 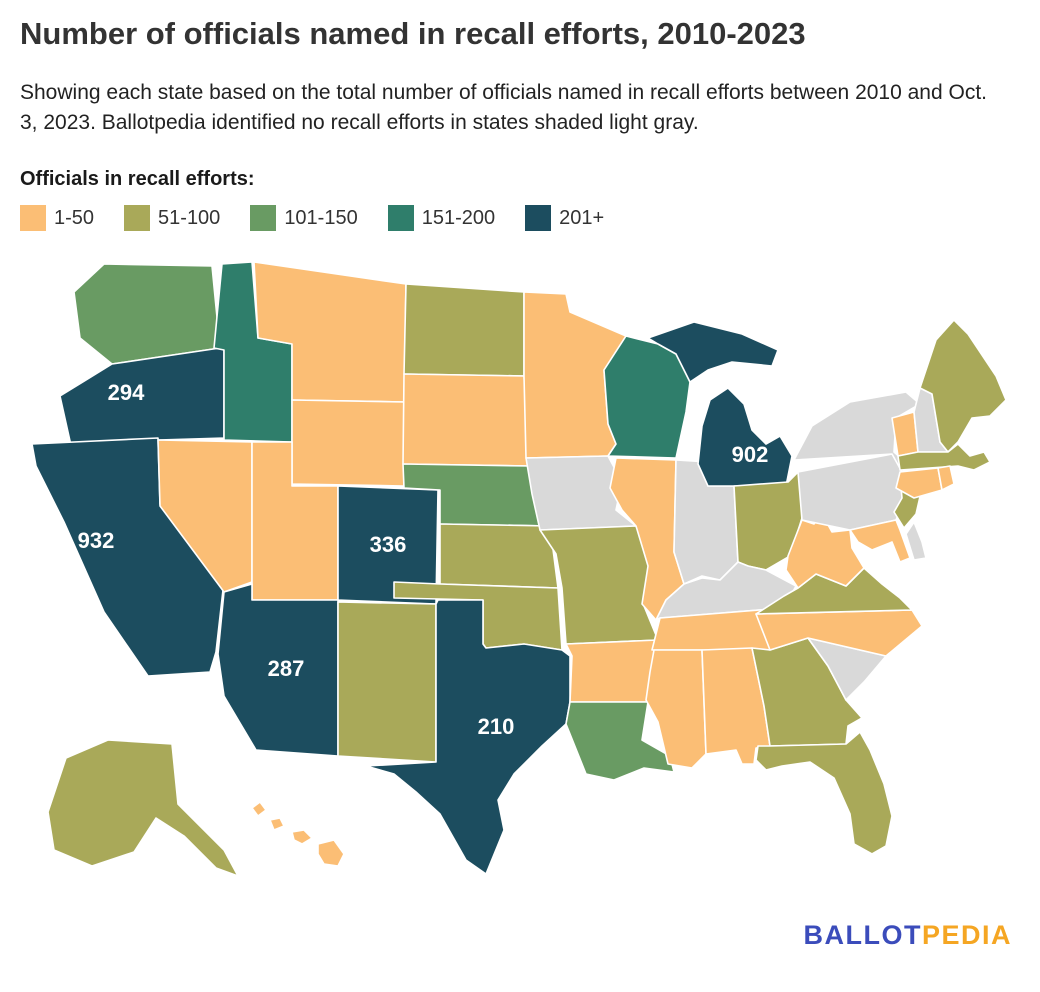 What do you see at coordinates (963, 386) in the screenshot?
I see `state-maine` at bounding box center [963, 386].